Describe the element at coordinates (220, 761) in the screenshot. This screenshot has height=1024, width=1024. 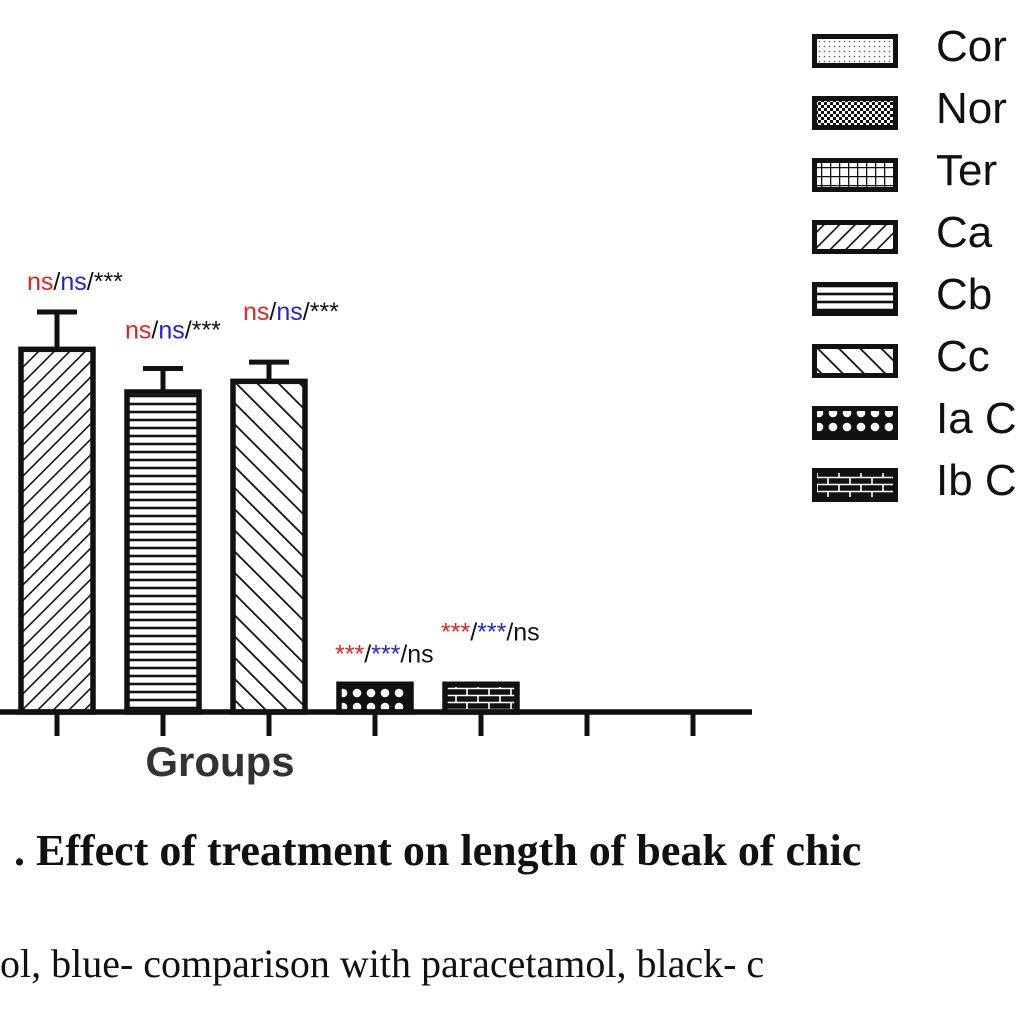
I see `x-axis-label: Groups` at that location.